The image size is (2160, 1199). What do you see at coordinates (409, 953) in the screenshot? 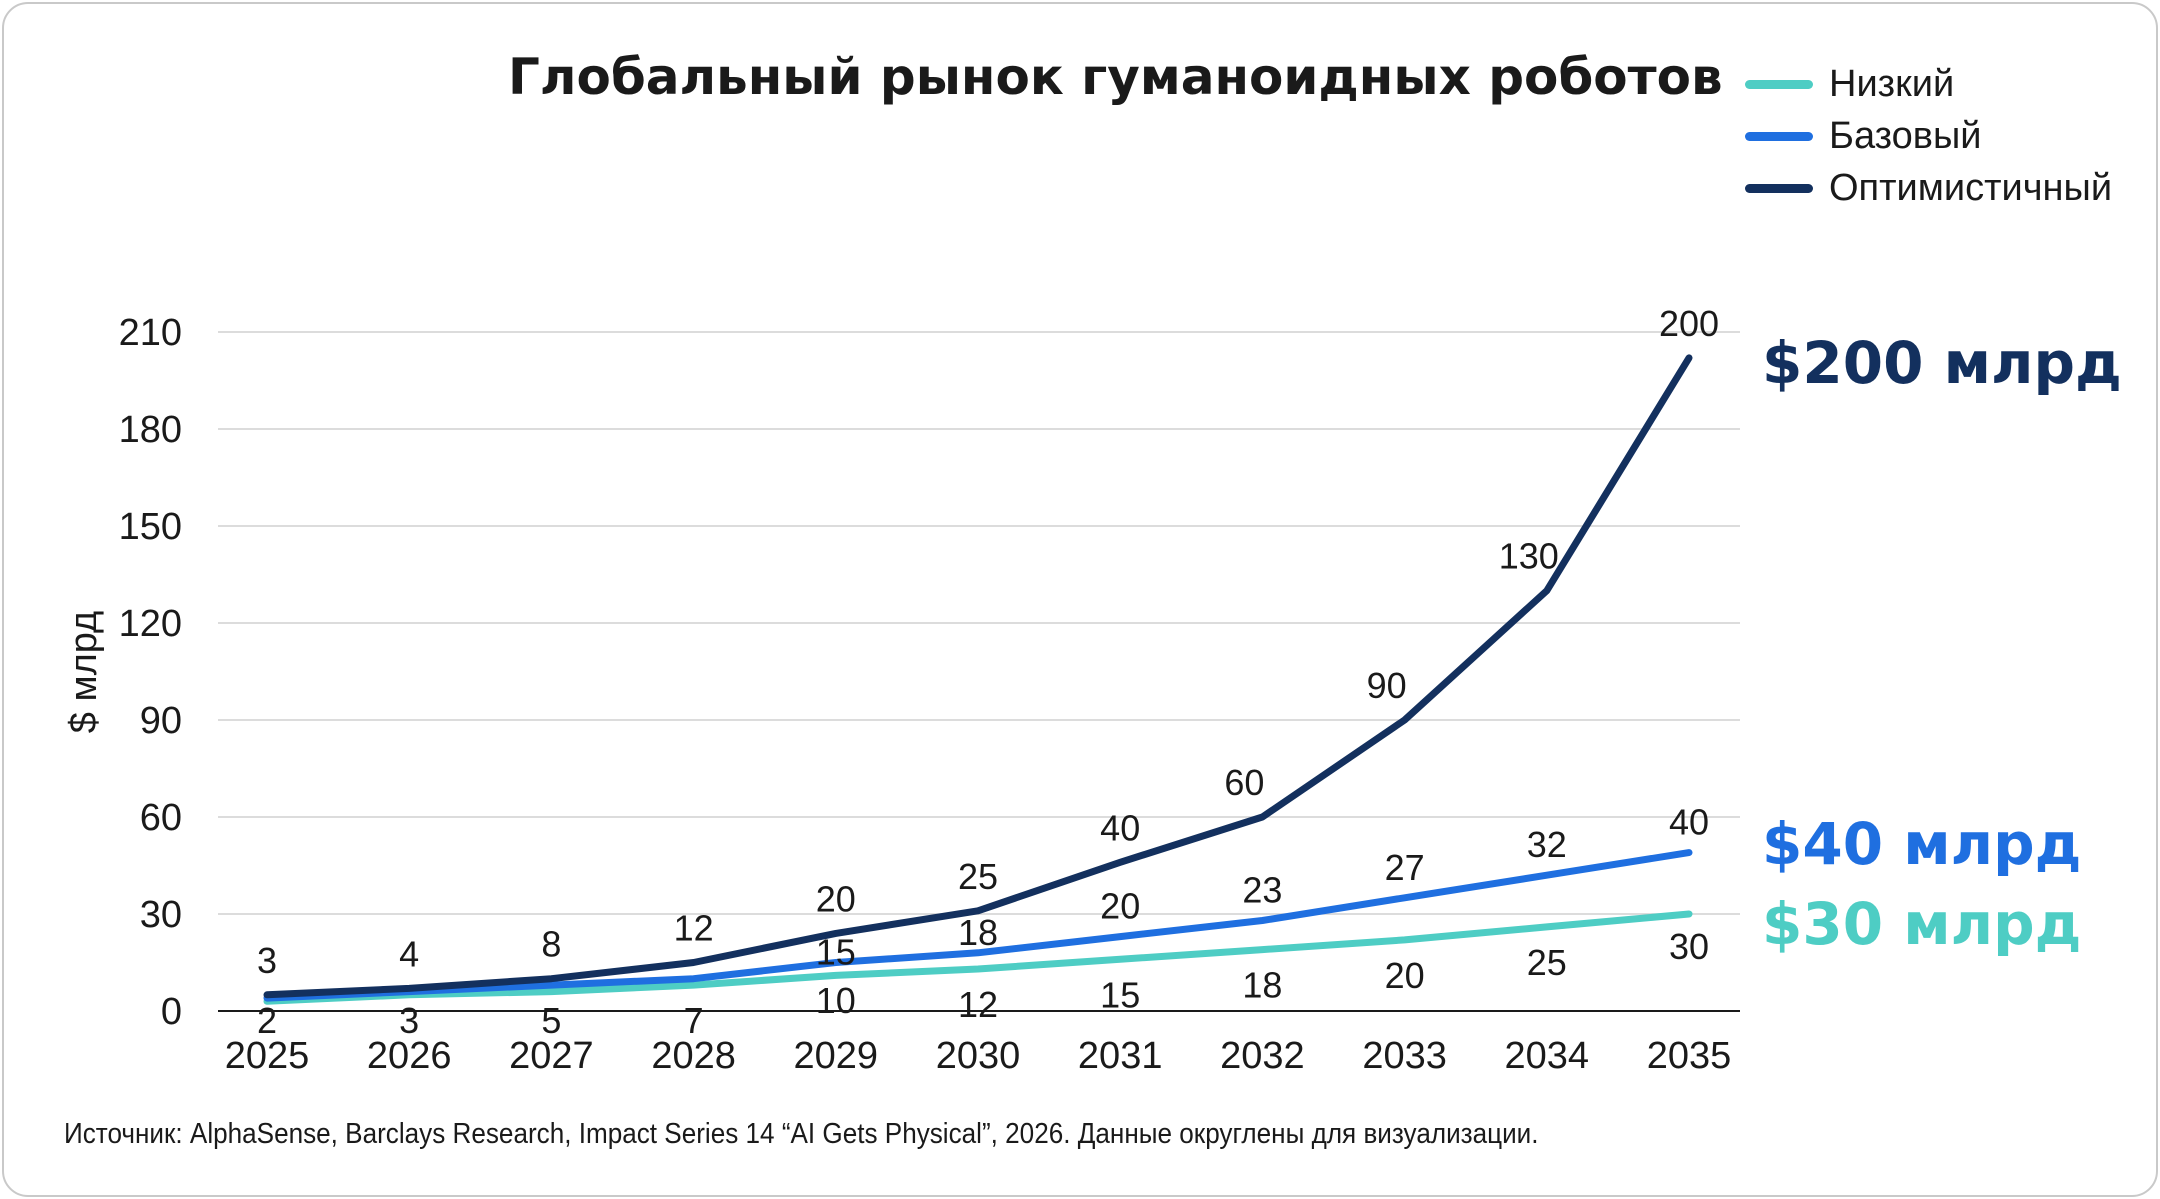
I see `optimistic-data-label: 4` at bounding box center [409, 953].